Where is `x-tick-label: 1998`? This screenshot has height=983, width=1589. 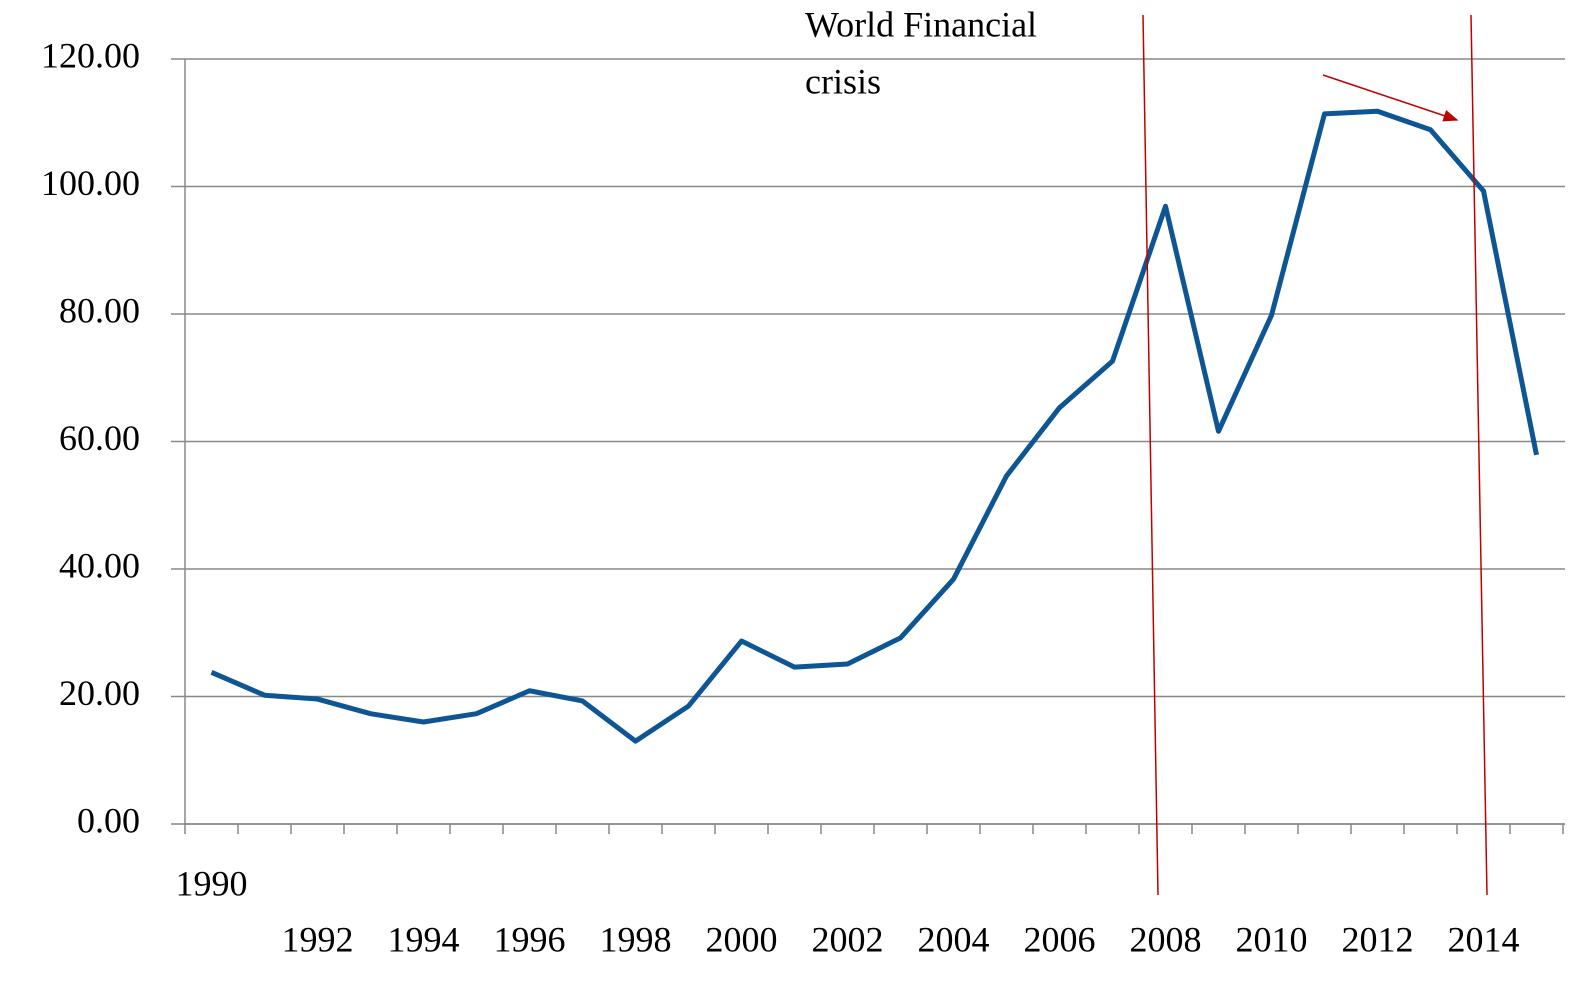
x-tick-label: 1998 is located at coordinates (636, 939).